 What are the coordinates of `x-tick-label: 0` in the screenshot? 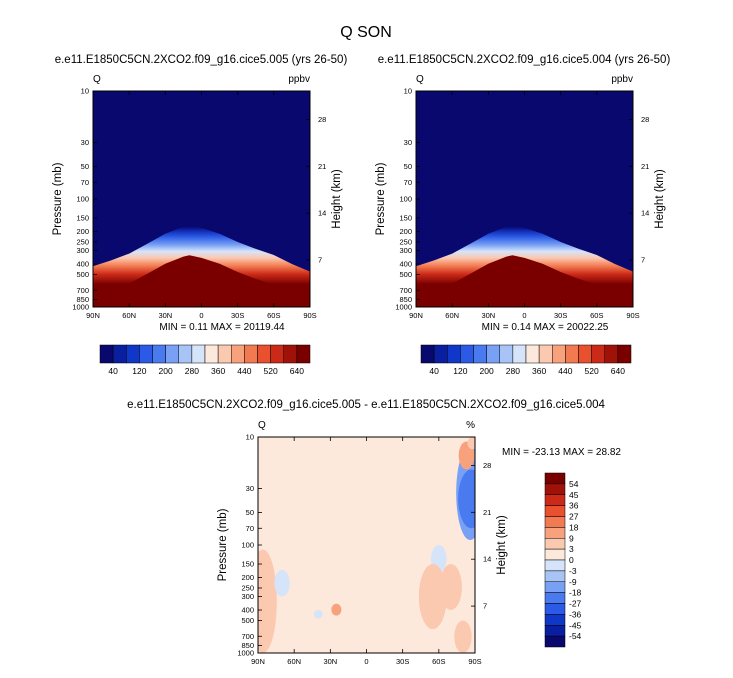 It's located at (366, 661).